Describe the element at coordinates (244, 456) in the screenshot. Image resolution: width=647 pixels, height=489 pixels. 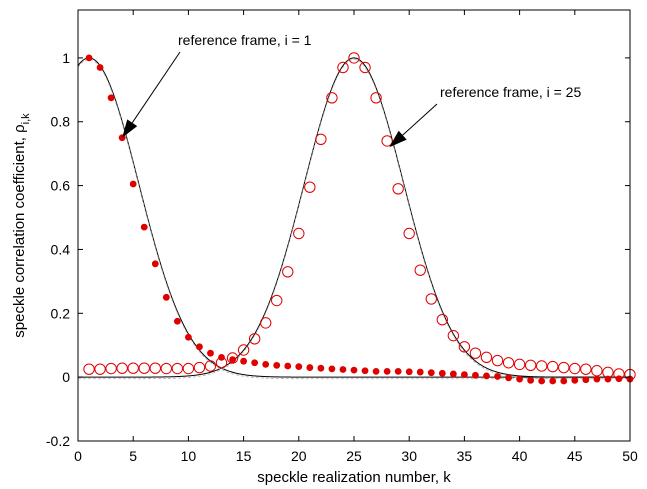
I see `x-tick-label: 15` at that location.